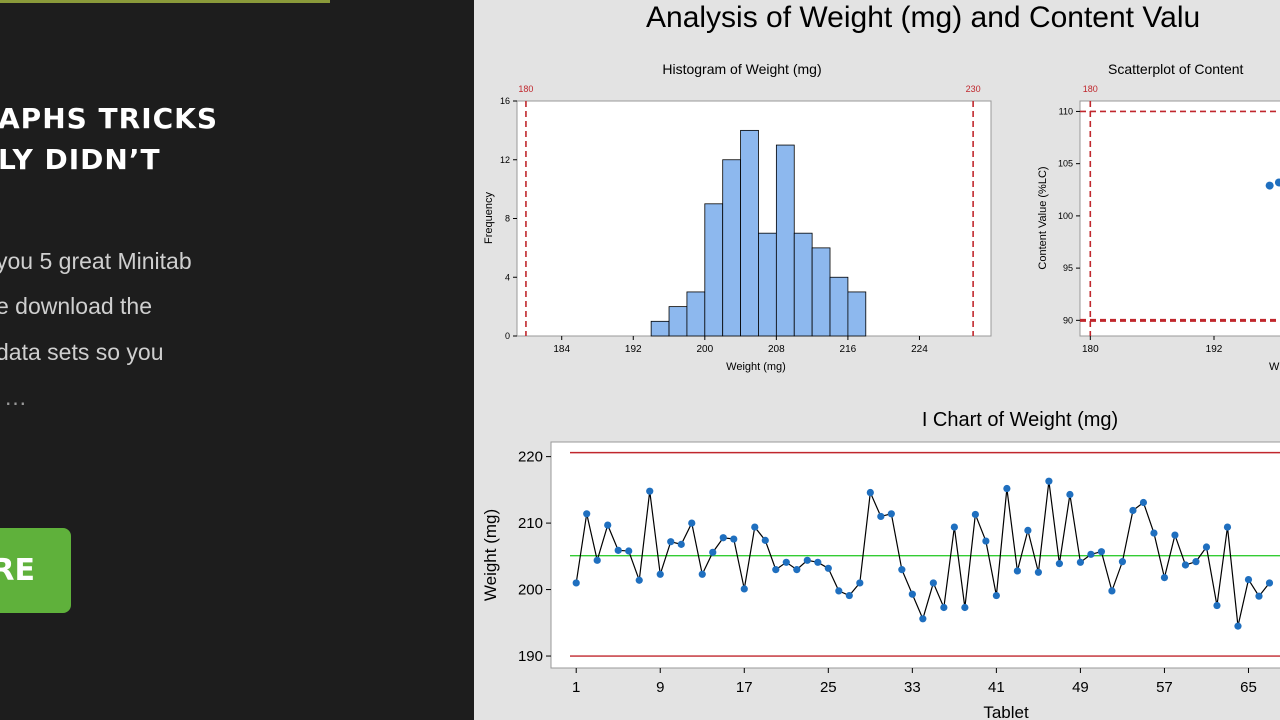  What do you see at coordinates (848, 349) in the screenshot?
I see `histogram-x-tick-label: 216` at bounding box center [848, 349].